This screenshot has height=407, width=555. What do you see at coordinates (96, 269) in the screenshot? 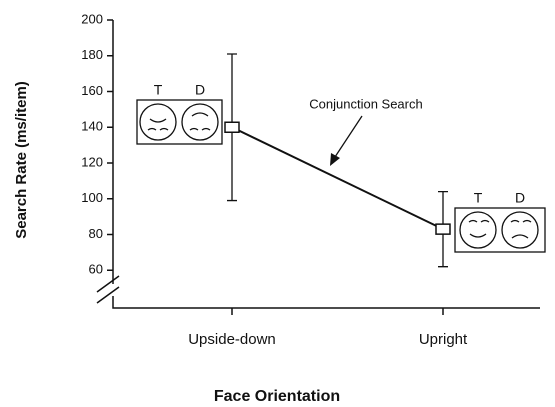
I see `y-tick-label: 60` at bounding box center [96, 269].